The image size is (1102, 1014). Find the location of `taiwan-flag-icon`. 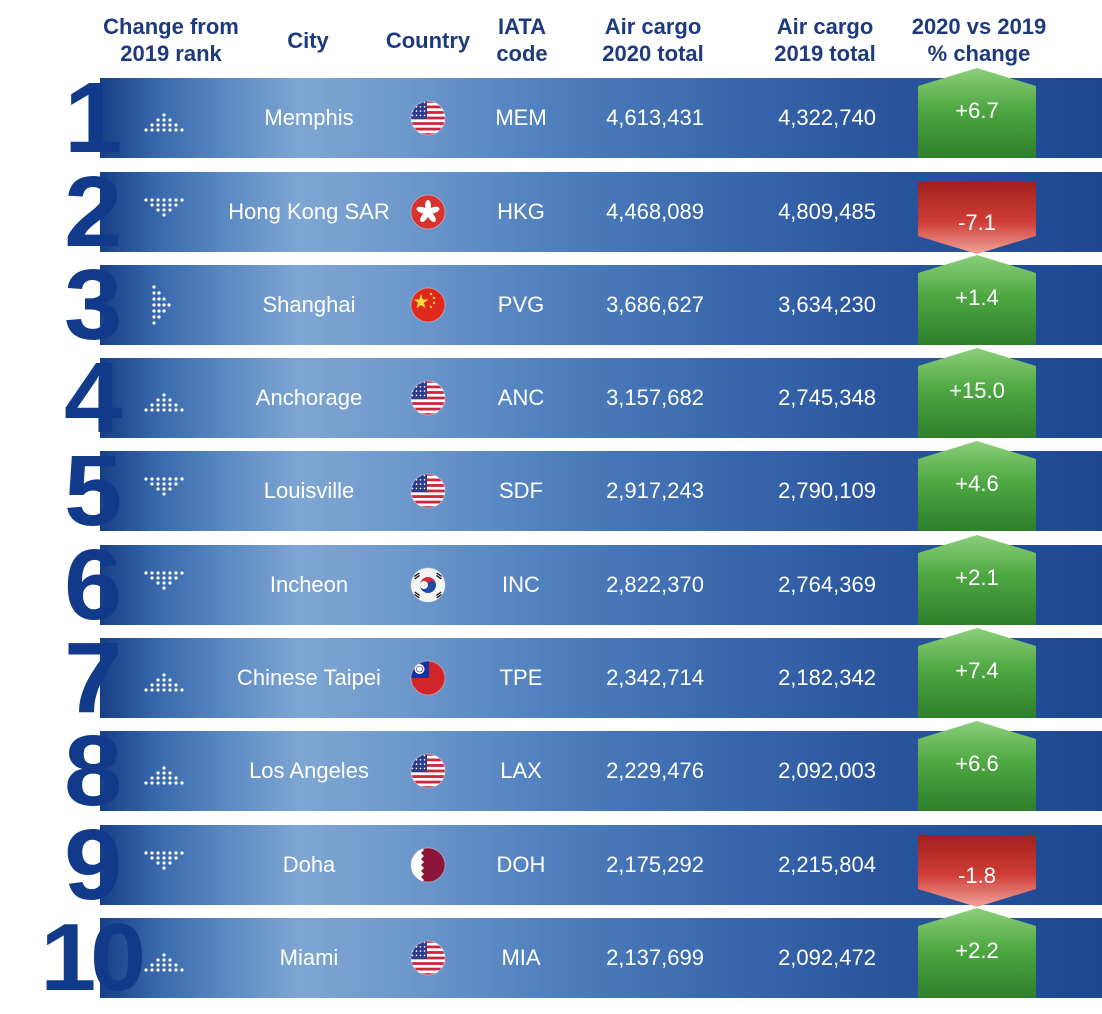

taiwan-flag-icon is located at coordinates (428, 678).